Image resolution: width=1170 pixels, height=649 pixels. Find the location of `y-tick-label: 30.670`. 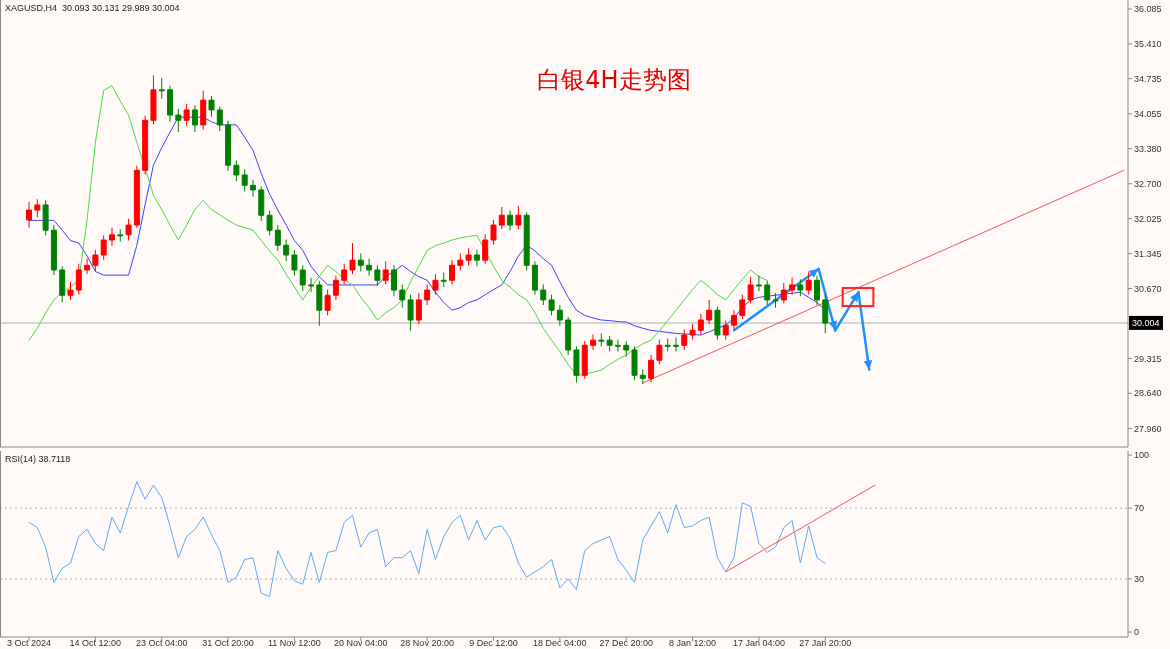

y-tick-label: 30.670 is located at coordinates (1148, 288).